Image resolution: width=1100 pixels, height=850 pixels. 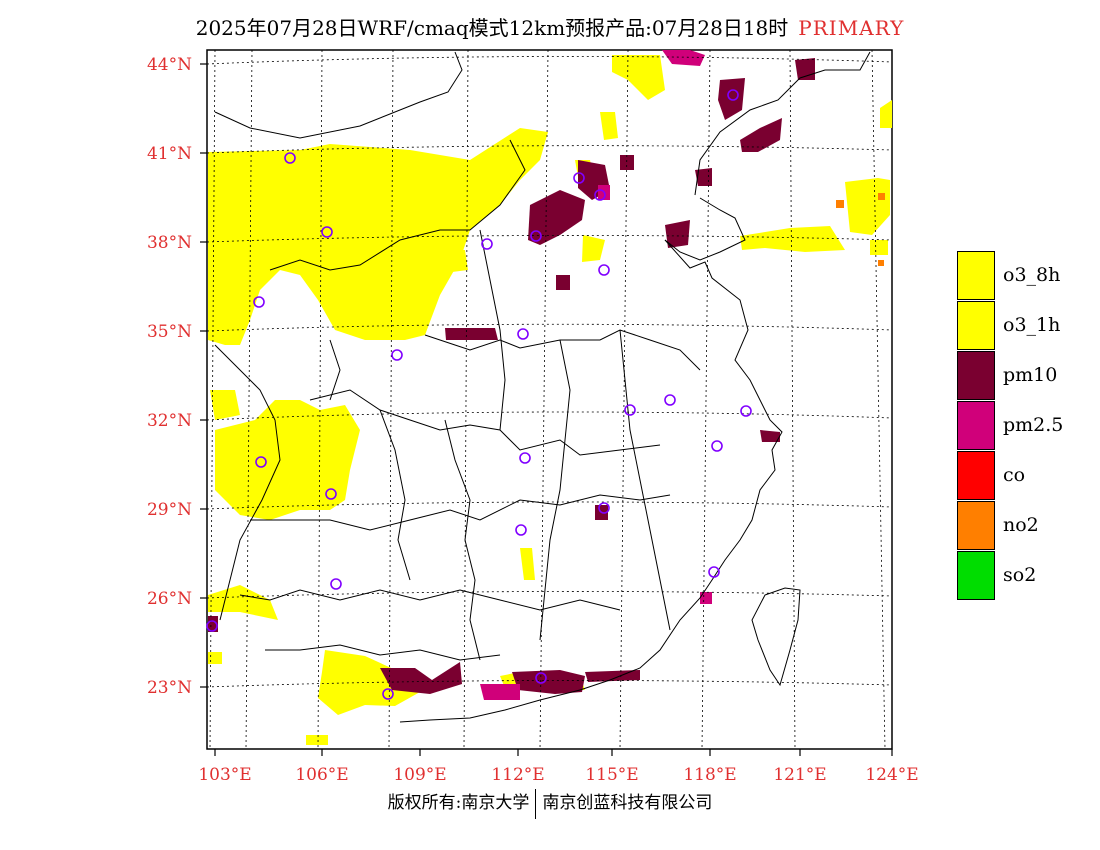 What do you see at coordinates (224, 775) in the screenshot?
I see `lon-label: 103°E` at bounding box center [224, 775].